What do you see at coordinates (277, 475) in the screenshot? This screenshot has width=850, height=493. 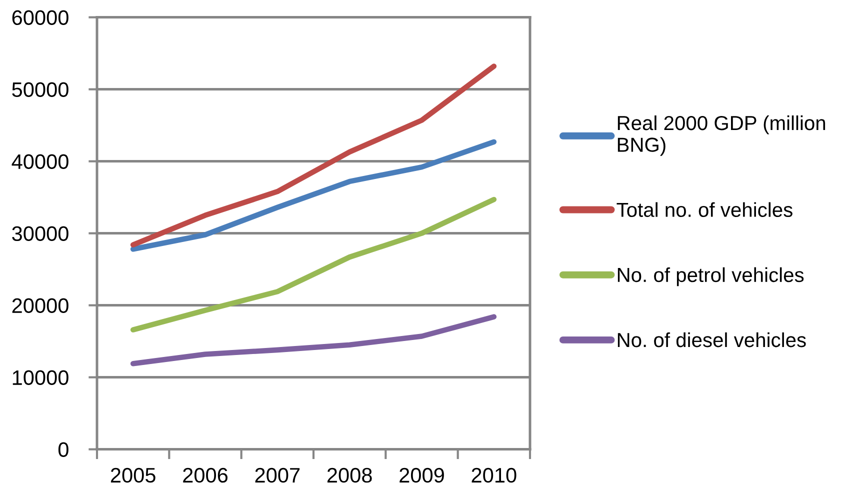 I see `x-tick-label: 2007` at bounding box center [277, 475].